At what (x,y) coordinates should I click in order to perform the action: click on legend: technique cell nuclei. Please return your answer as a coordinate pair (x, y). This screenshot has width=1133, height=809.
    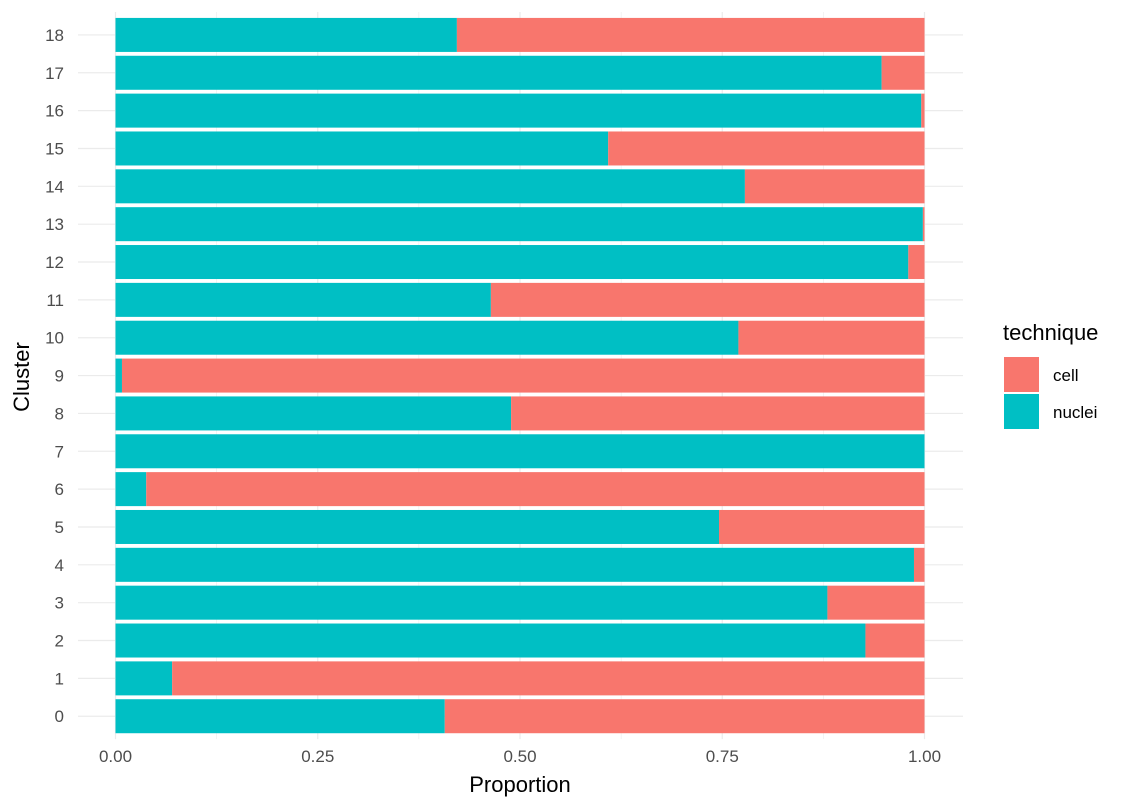
    Looking at the image, I should click on (1050, 374).